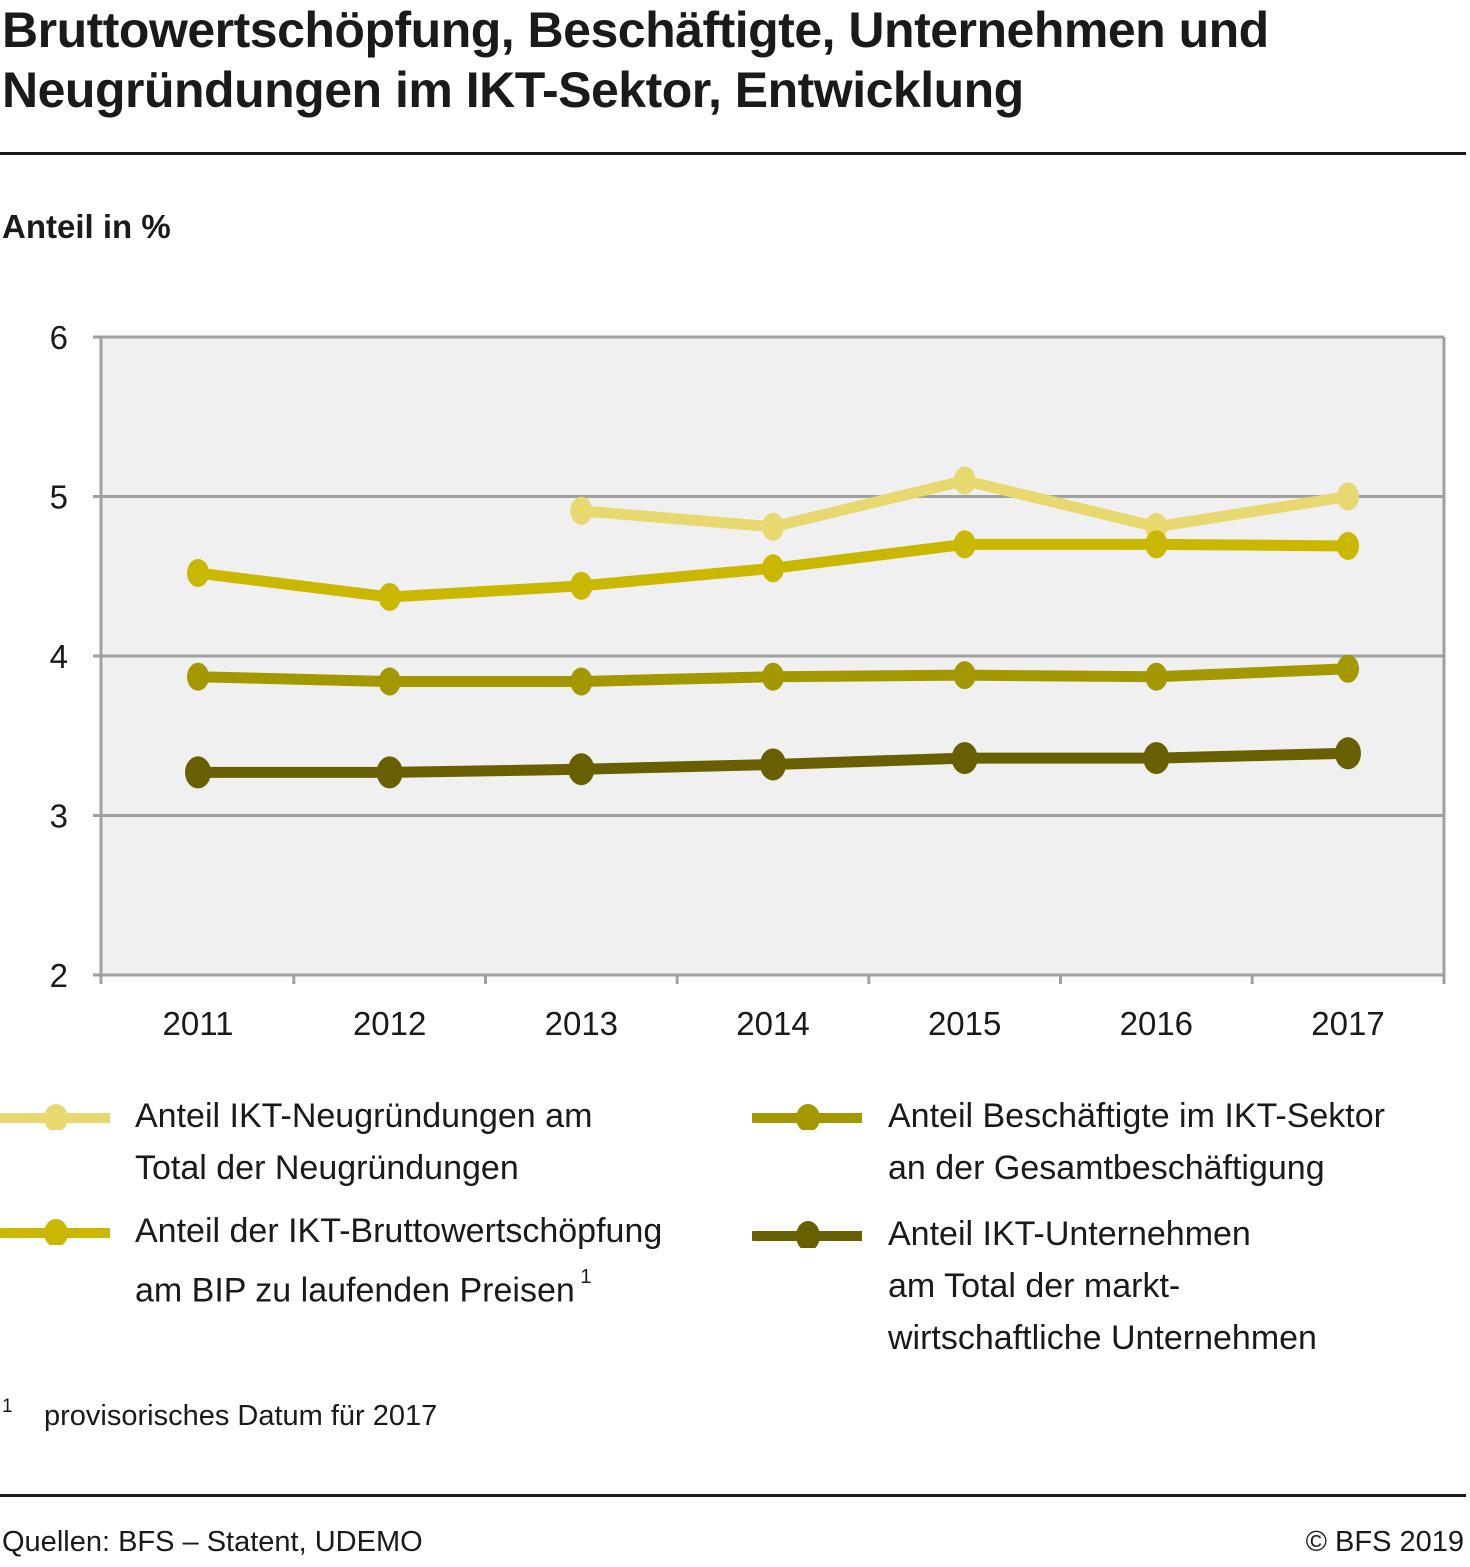 This screenshot has width=1470, height=1567. Describe the element at coordinates (581, 1023) in the screenshot. I see `x-tick-label: 2013` at that location.